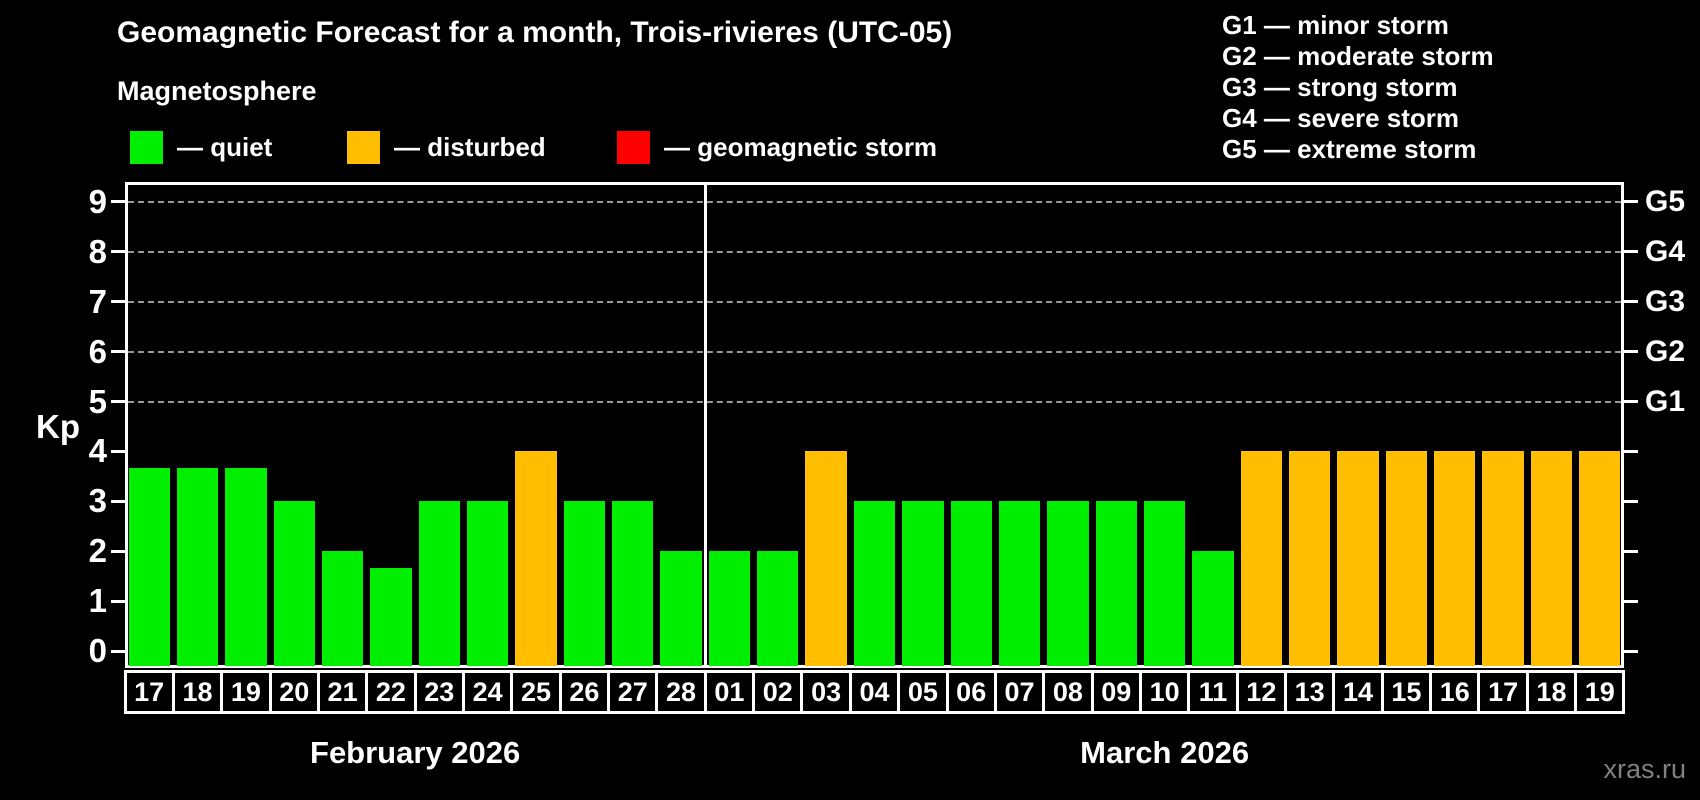 The image size is (1700, 800). I want to click on day-label-box: 28, so click(681, 692).